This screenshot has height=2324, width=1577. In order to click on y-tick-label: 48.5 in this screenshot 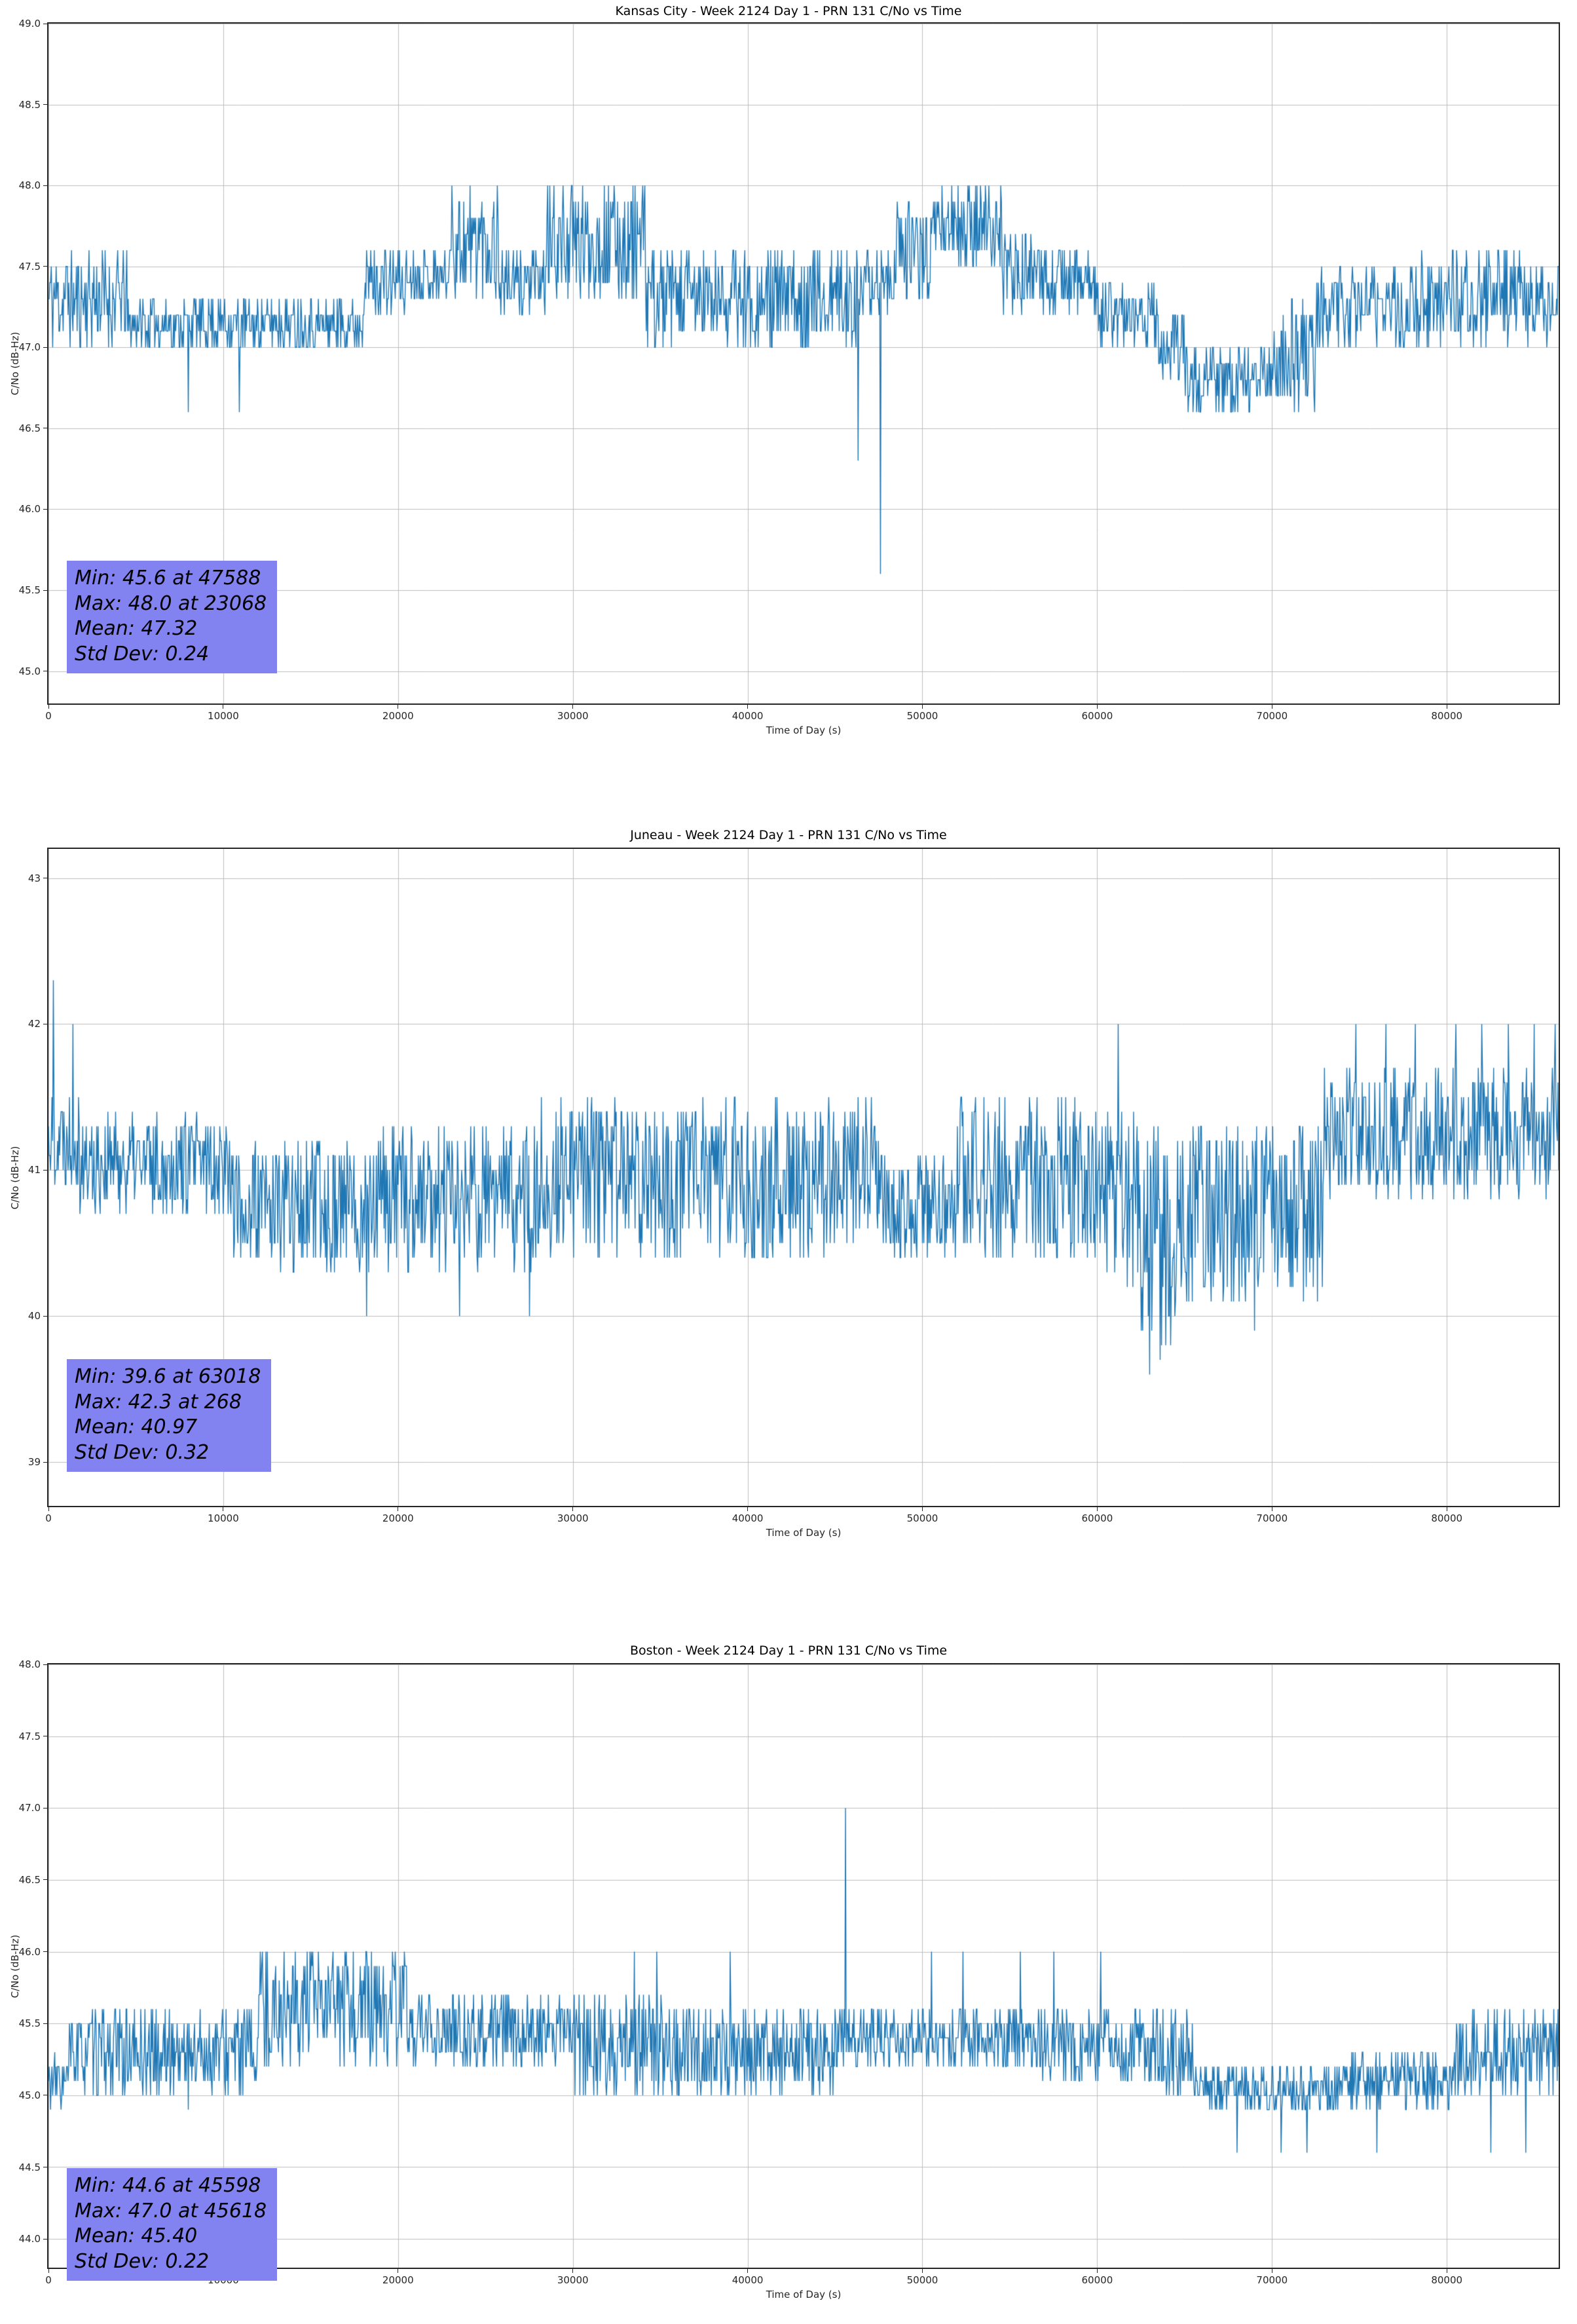, I will do `click(29, 104)`.